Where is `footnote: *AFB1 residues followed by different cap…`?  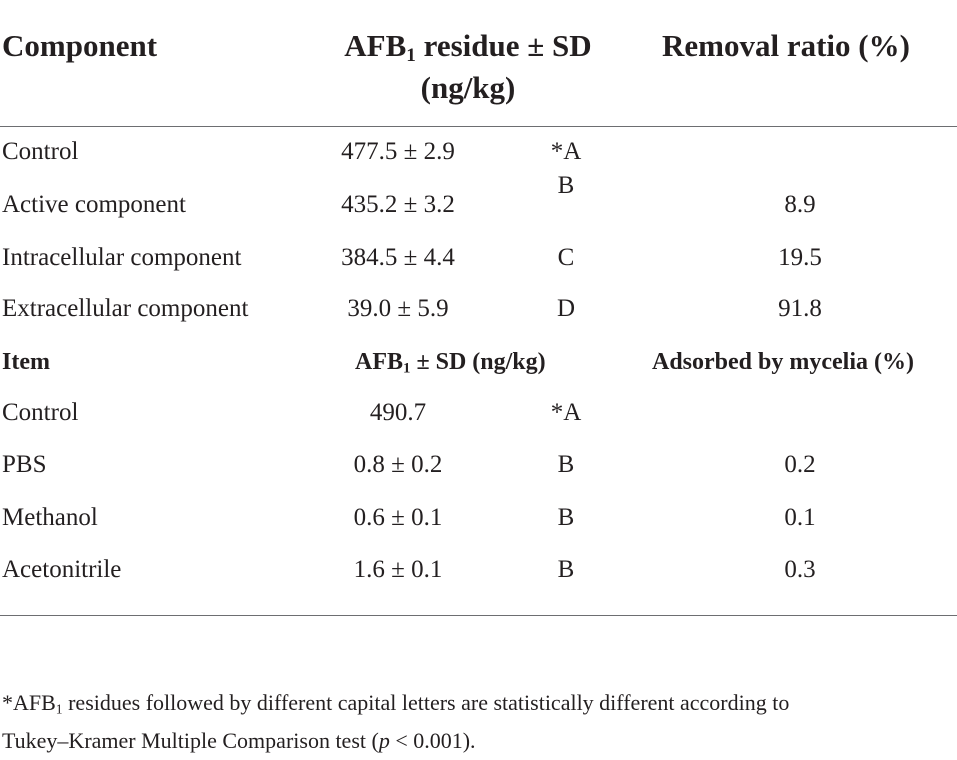
footnote: *AFB1 residues followed by different cap… is located at coordinates (477, 722).